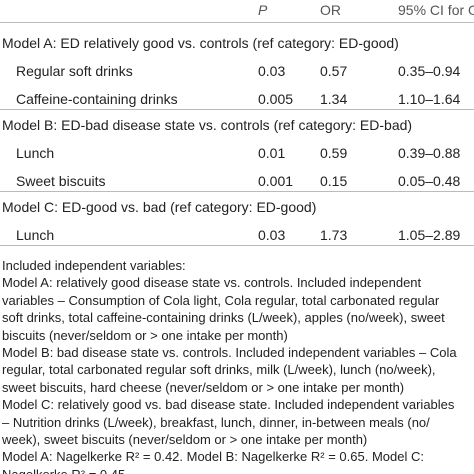 The height and width of the screenshot is (474, 474). What do you see at coordinates (94, 265) in the screenshot?
I see `footnote-line: Included independent variables:` at bounding box center [94, 265].